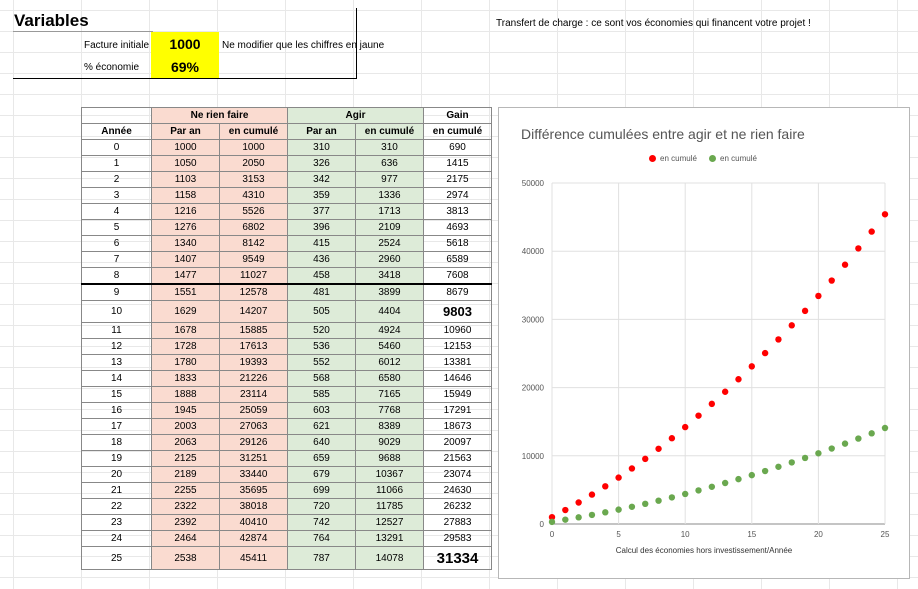 This screenshot has height=589, width=918. What do you see at coordinates (457, 538) in the screenshot?
I see `gain-cumule-cell: 29583` at bounding box center [457, 538].